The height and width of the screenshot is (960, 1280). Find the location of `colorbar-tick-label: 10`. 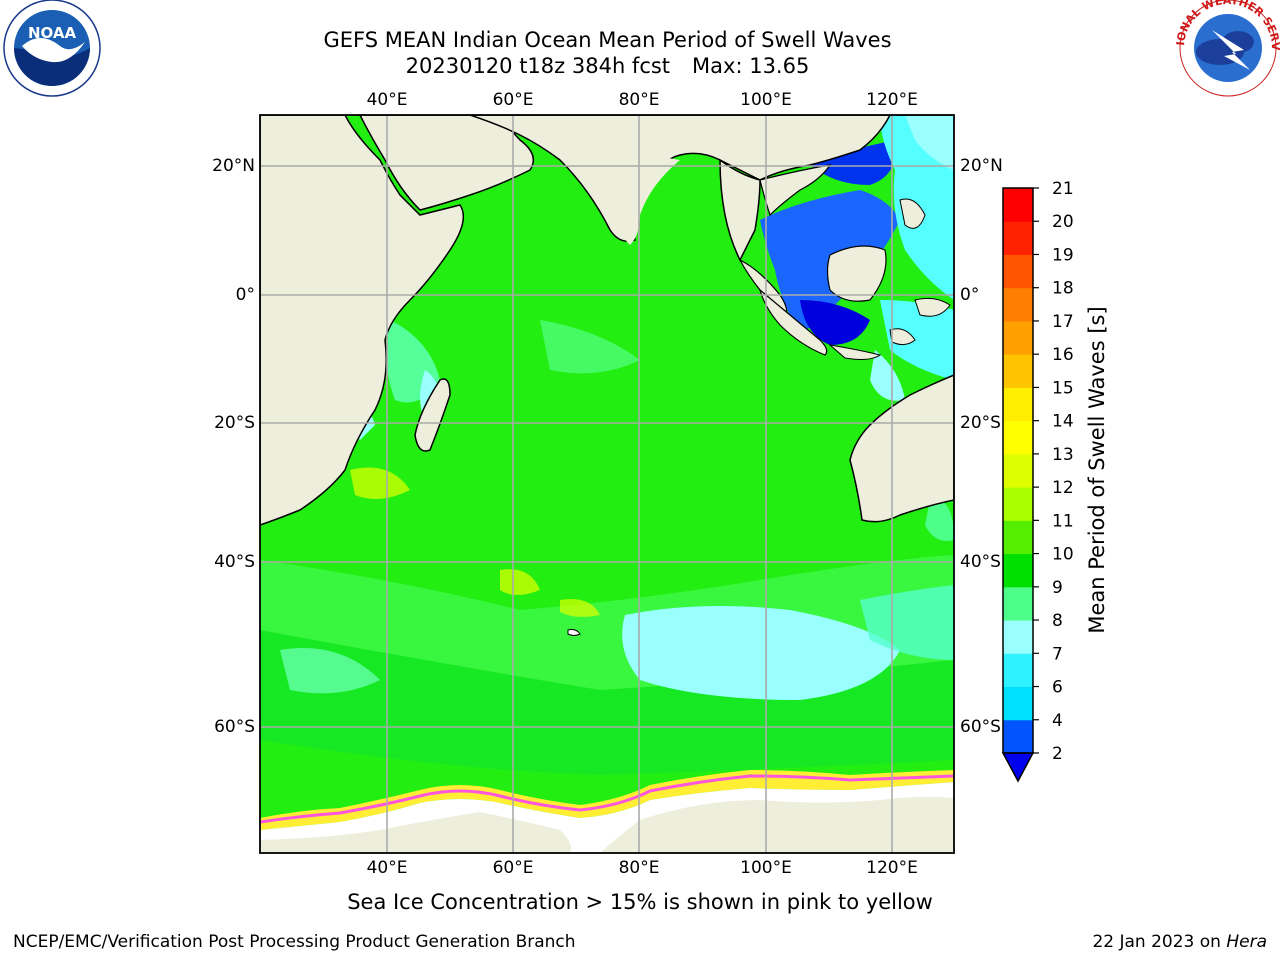

colorbar-tick-label: 10 is located at coordinates (1063, 555).